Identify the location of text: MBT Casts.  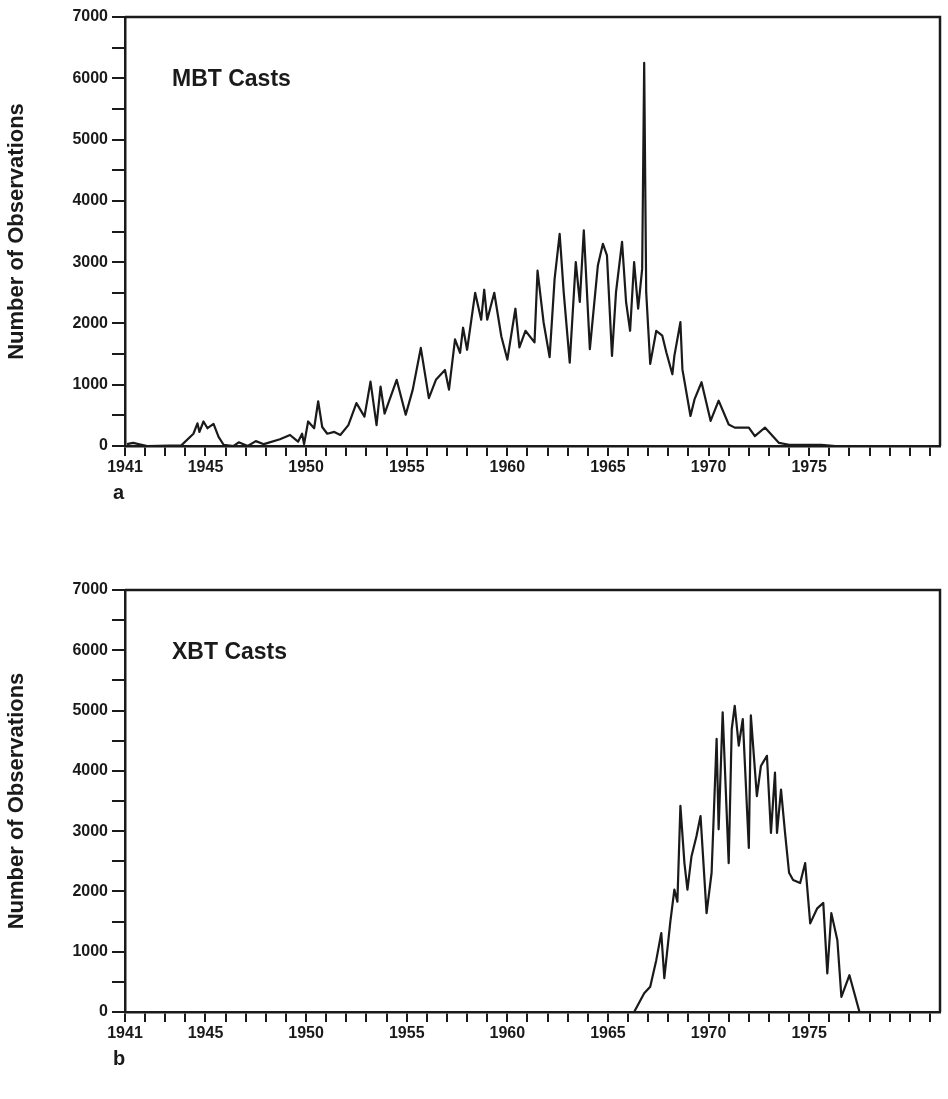
(231, 78).